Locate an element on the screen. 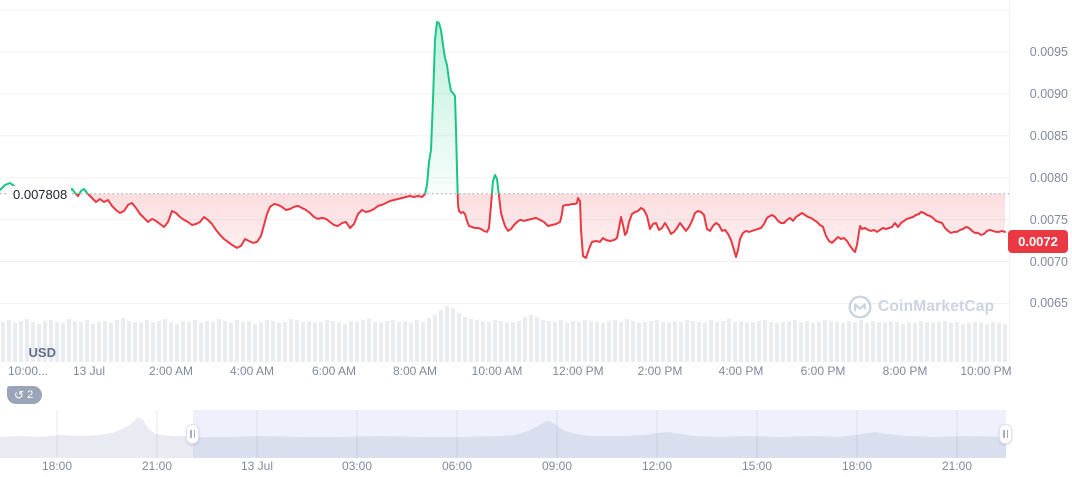 Image resolution: width=1072 pixels, height=477 pixels. time-axis-tick: 6:00 AM is located at coordinates (334, 371).